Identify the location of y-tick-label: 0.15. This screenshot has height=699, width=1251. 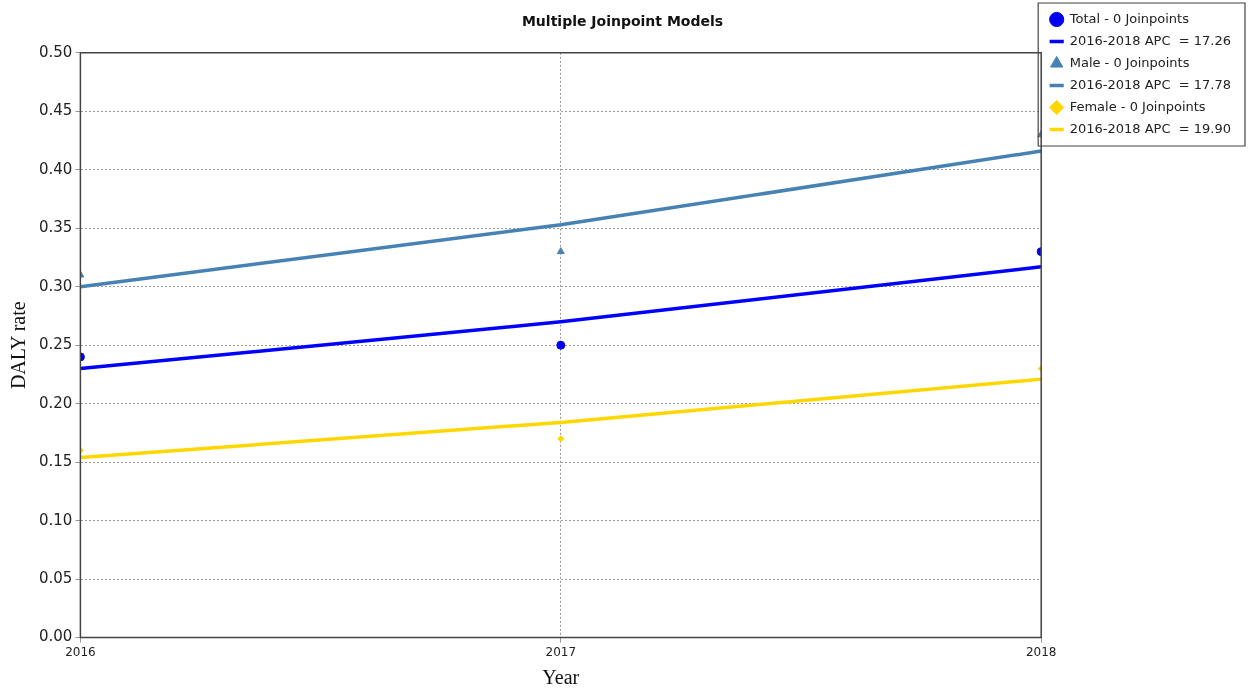
(55, 461).